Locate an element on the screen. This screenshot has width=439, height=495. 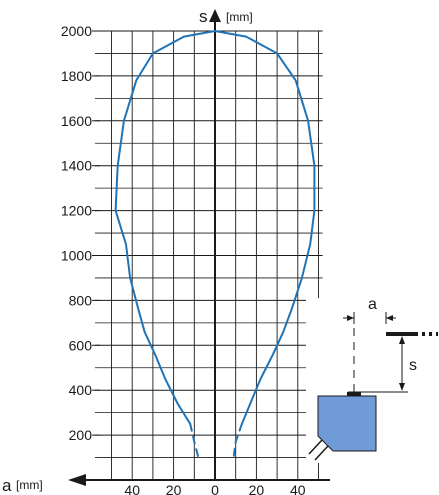
sensor-diagram: a s is located at coordinates (372, 379).